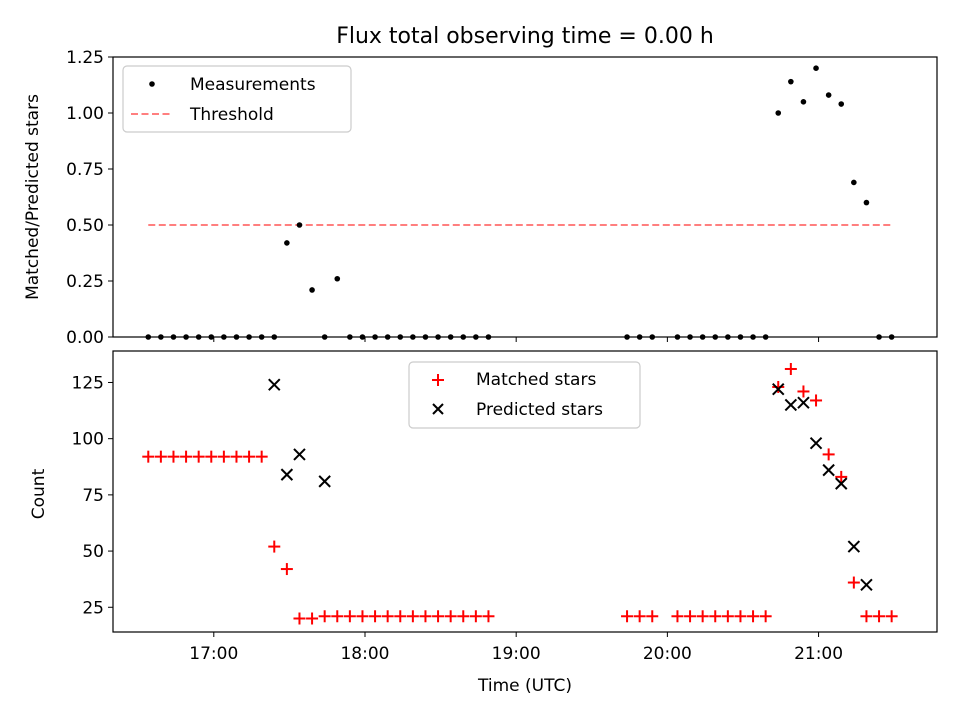 This screenshot has width=960, height=720. Describe the element at coordinates (516, 654) in the screenshot. I see `x-tick-label: 19:00` at that location.